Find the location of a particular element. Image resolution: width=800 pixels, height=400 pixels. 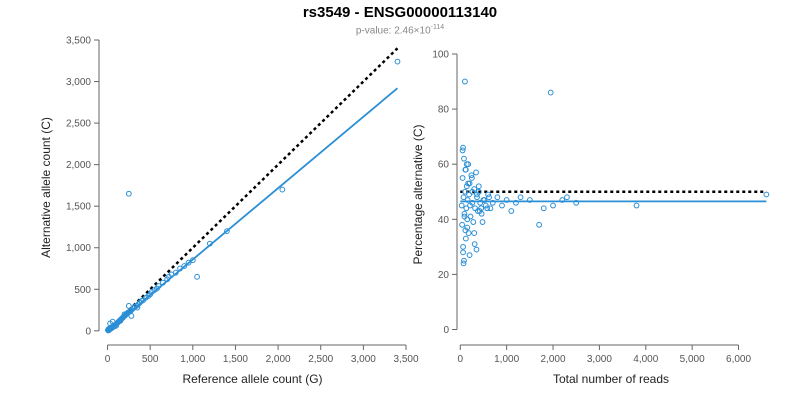

chart1-y-tick-label: 100 is located at coordinates (440, 55).